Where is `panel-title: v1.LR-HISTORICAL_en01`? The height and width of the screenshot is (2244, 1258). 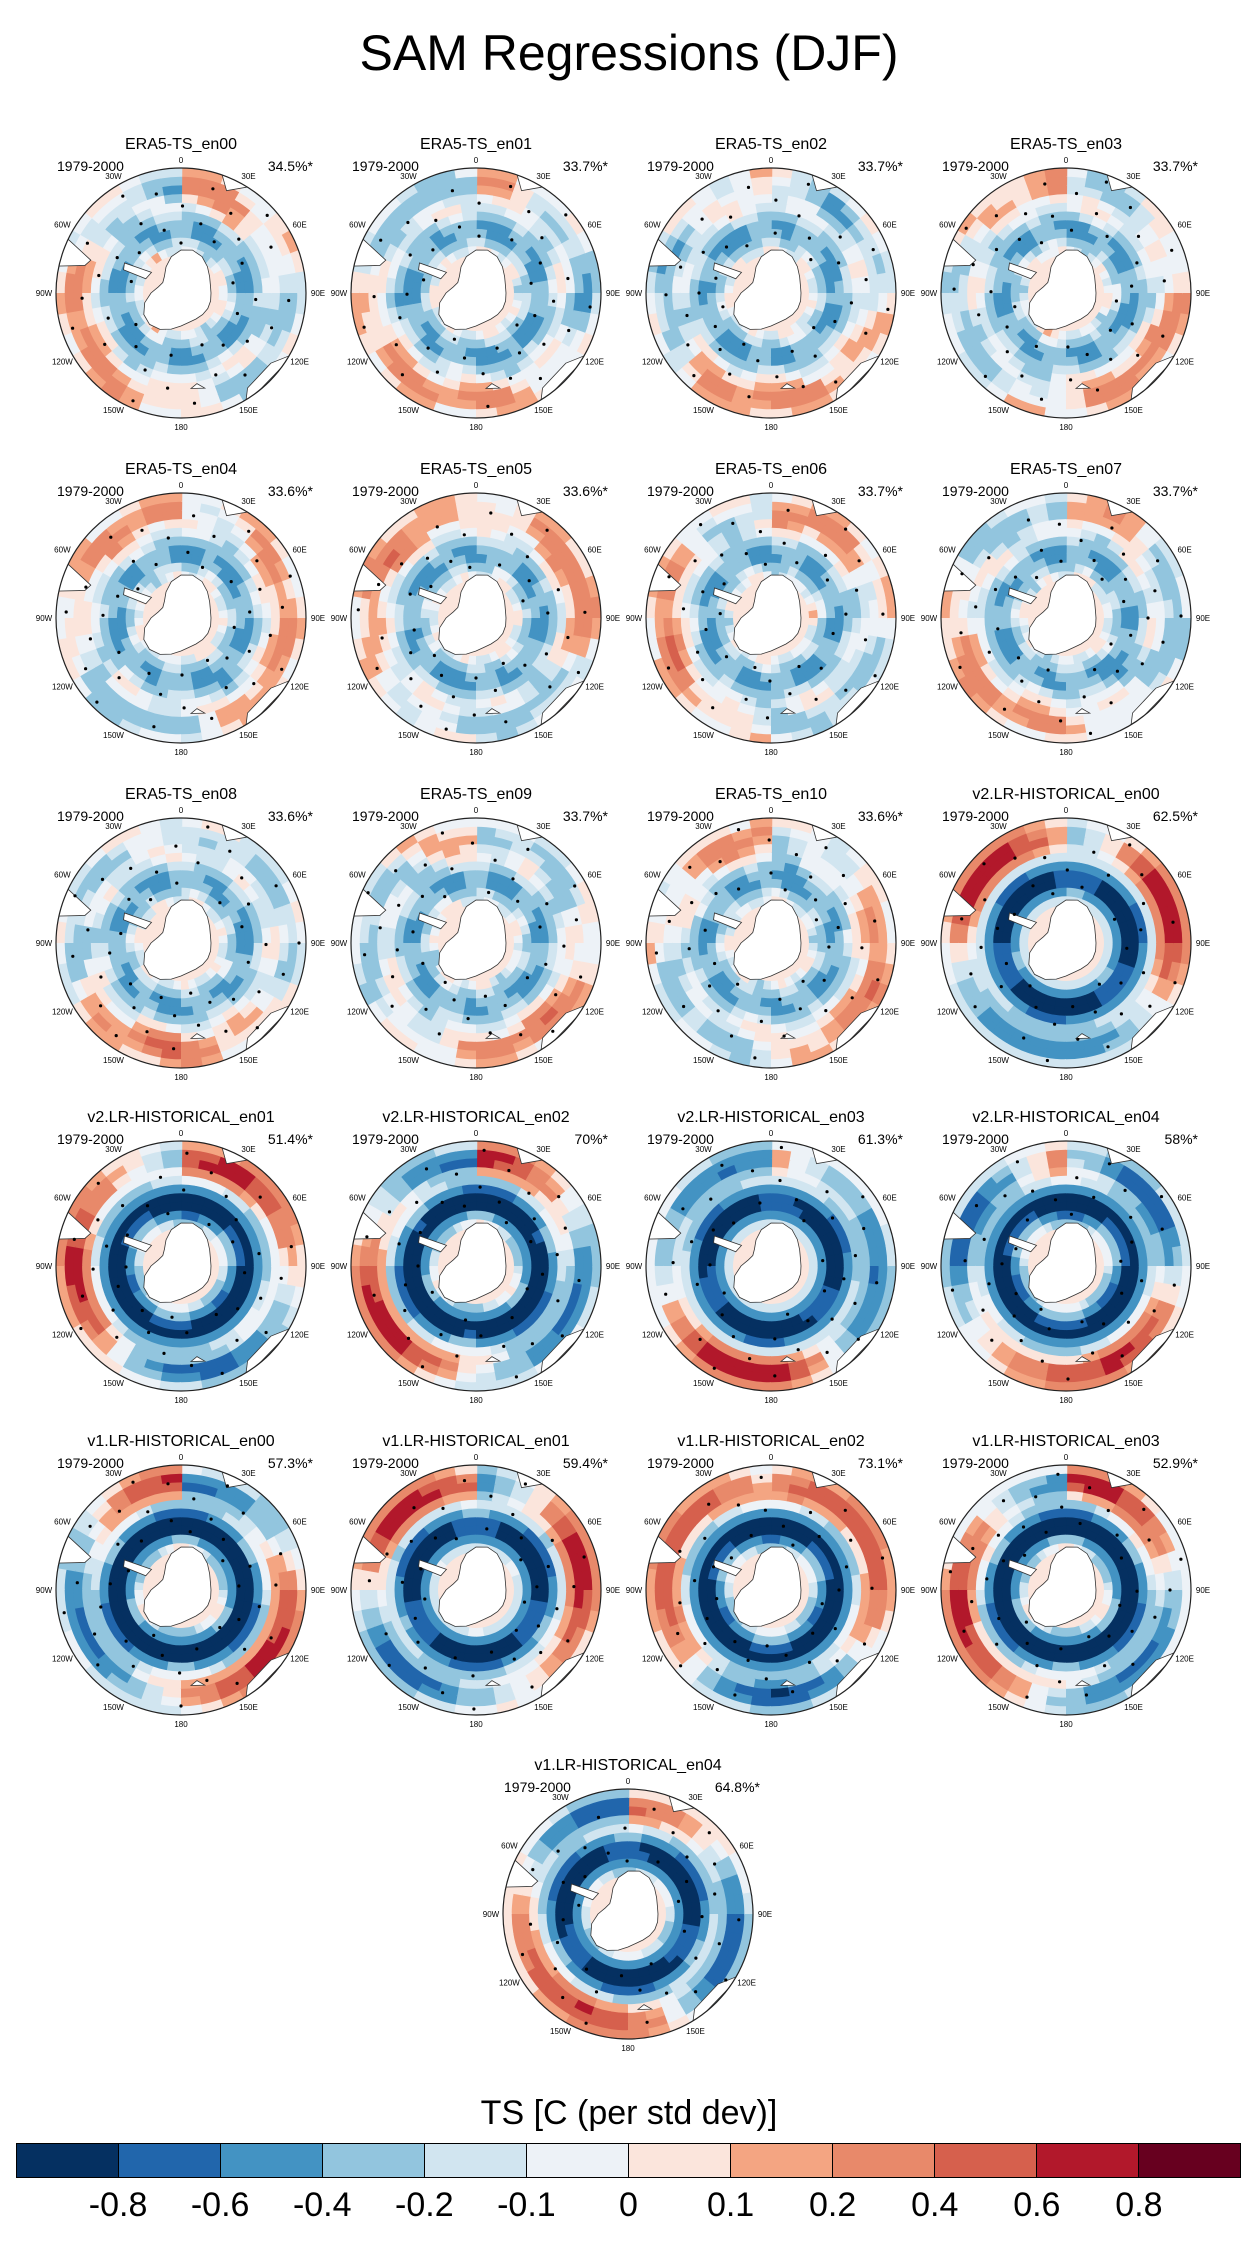
panel-title: v1.LR-HISTORICAL_en01 is located at coordinates (476, 1441).